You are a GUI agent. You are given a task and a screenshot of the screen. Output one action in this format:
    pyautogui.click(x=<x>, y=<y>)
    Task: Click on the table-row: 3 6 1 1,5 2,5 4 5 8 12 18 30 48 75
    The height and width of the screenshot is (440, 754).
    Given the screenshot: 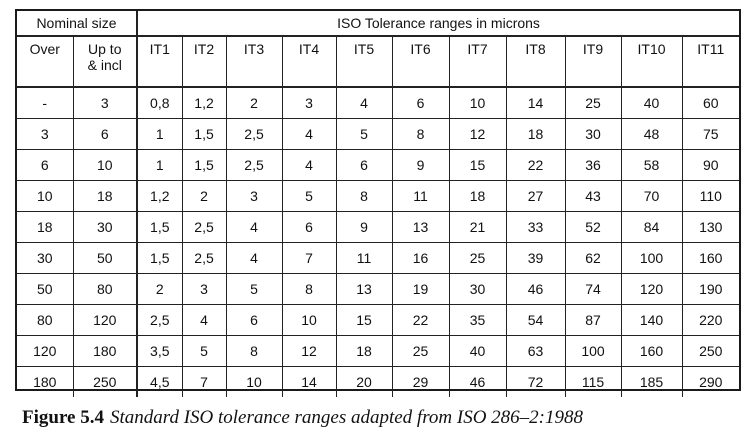 What is the action you would take?
    pyautogui.click(x=378, y=134)
    